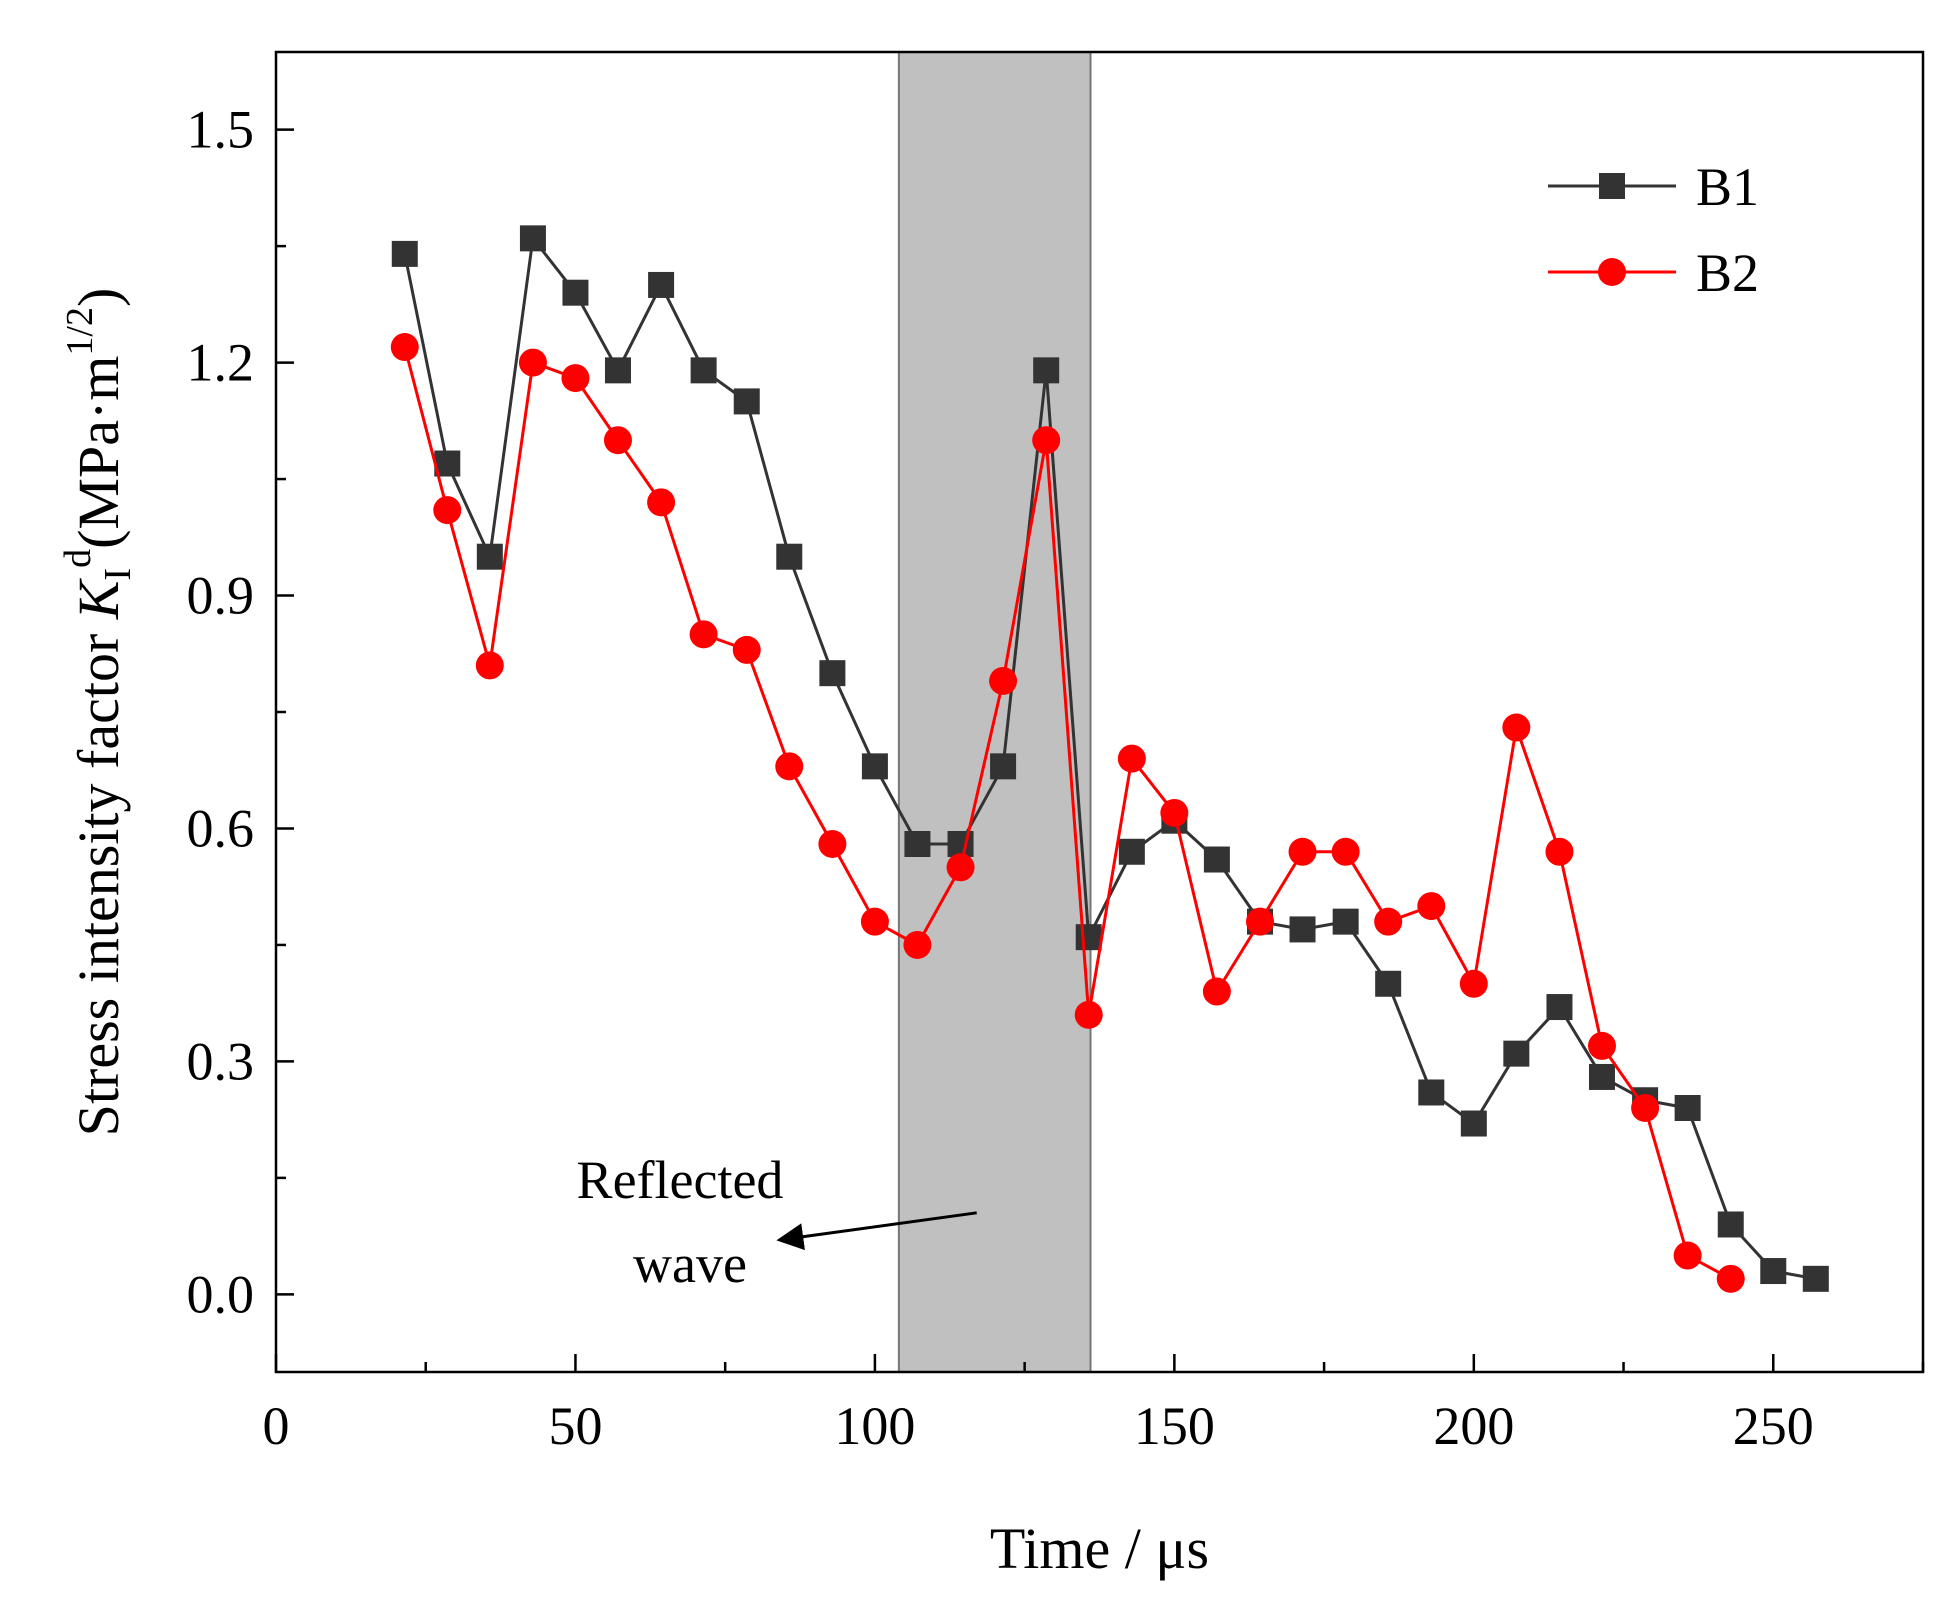 The width and height of the screenshot is (1959, 1610). Describe the element at coordinates (575, 1426) in the screenshot. I see `x-tick-label: 50` at that location.